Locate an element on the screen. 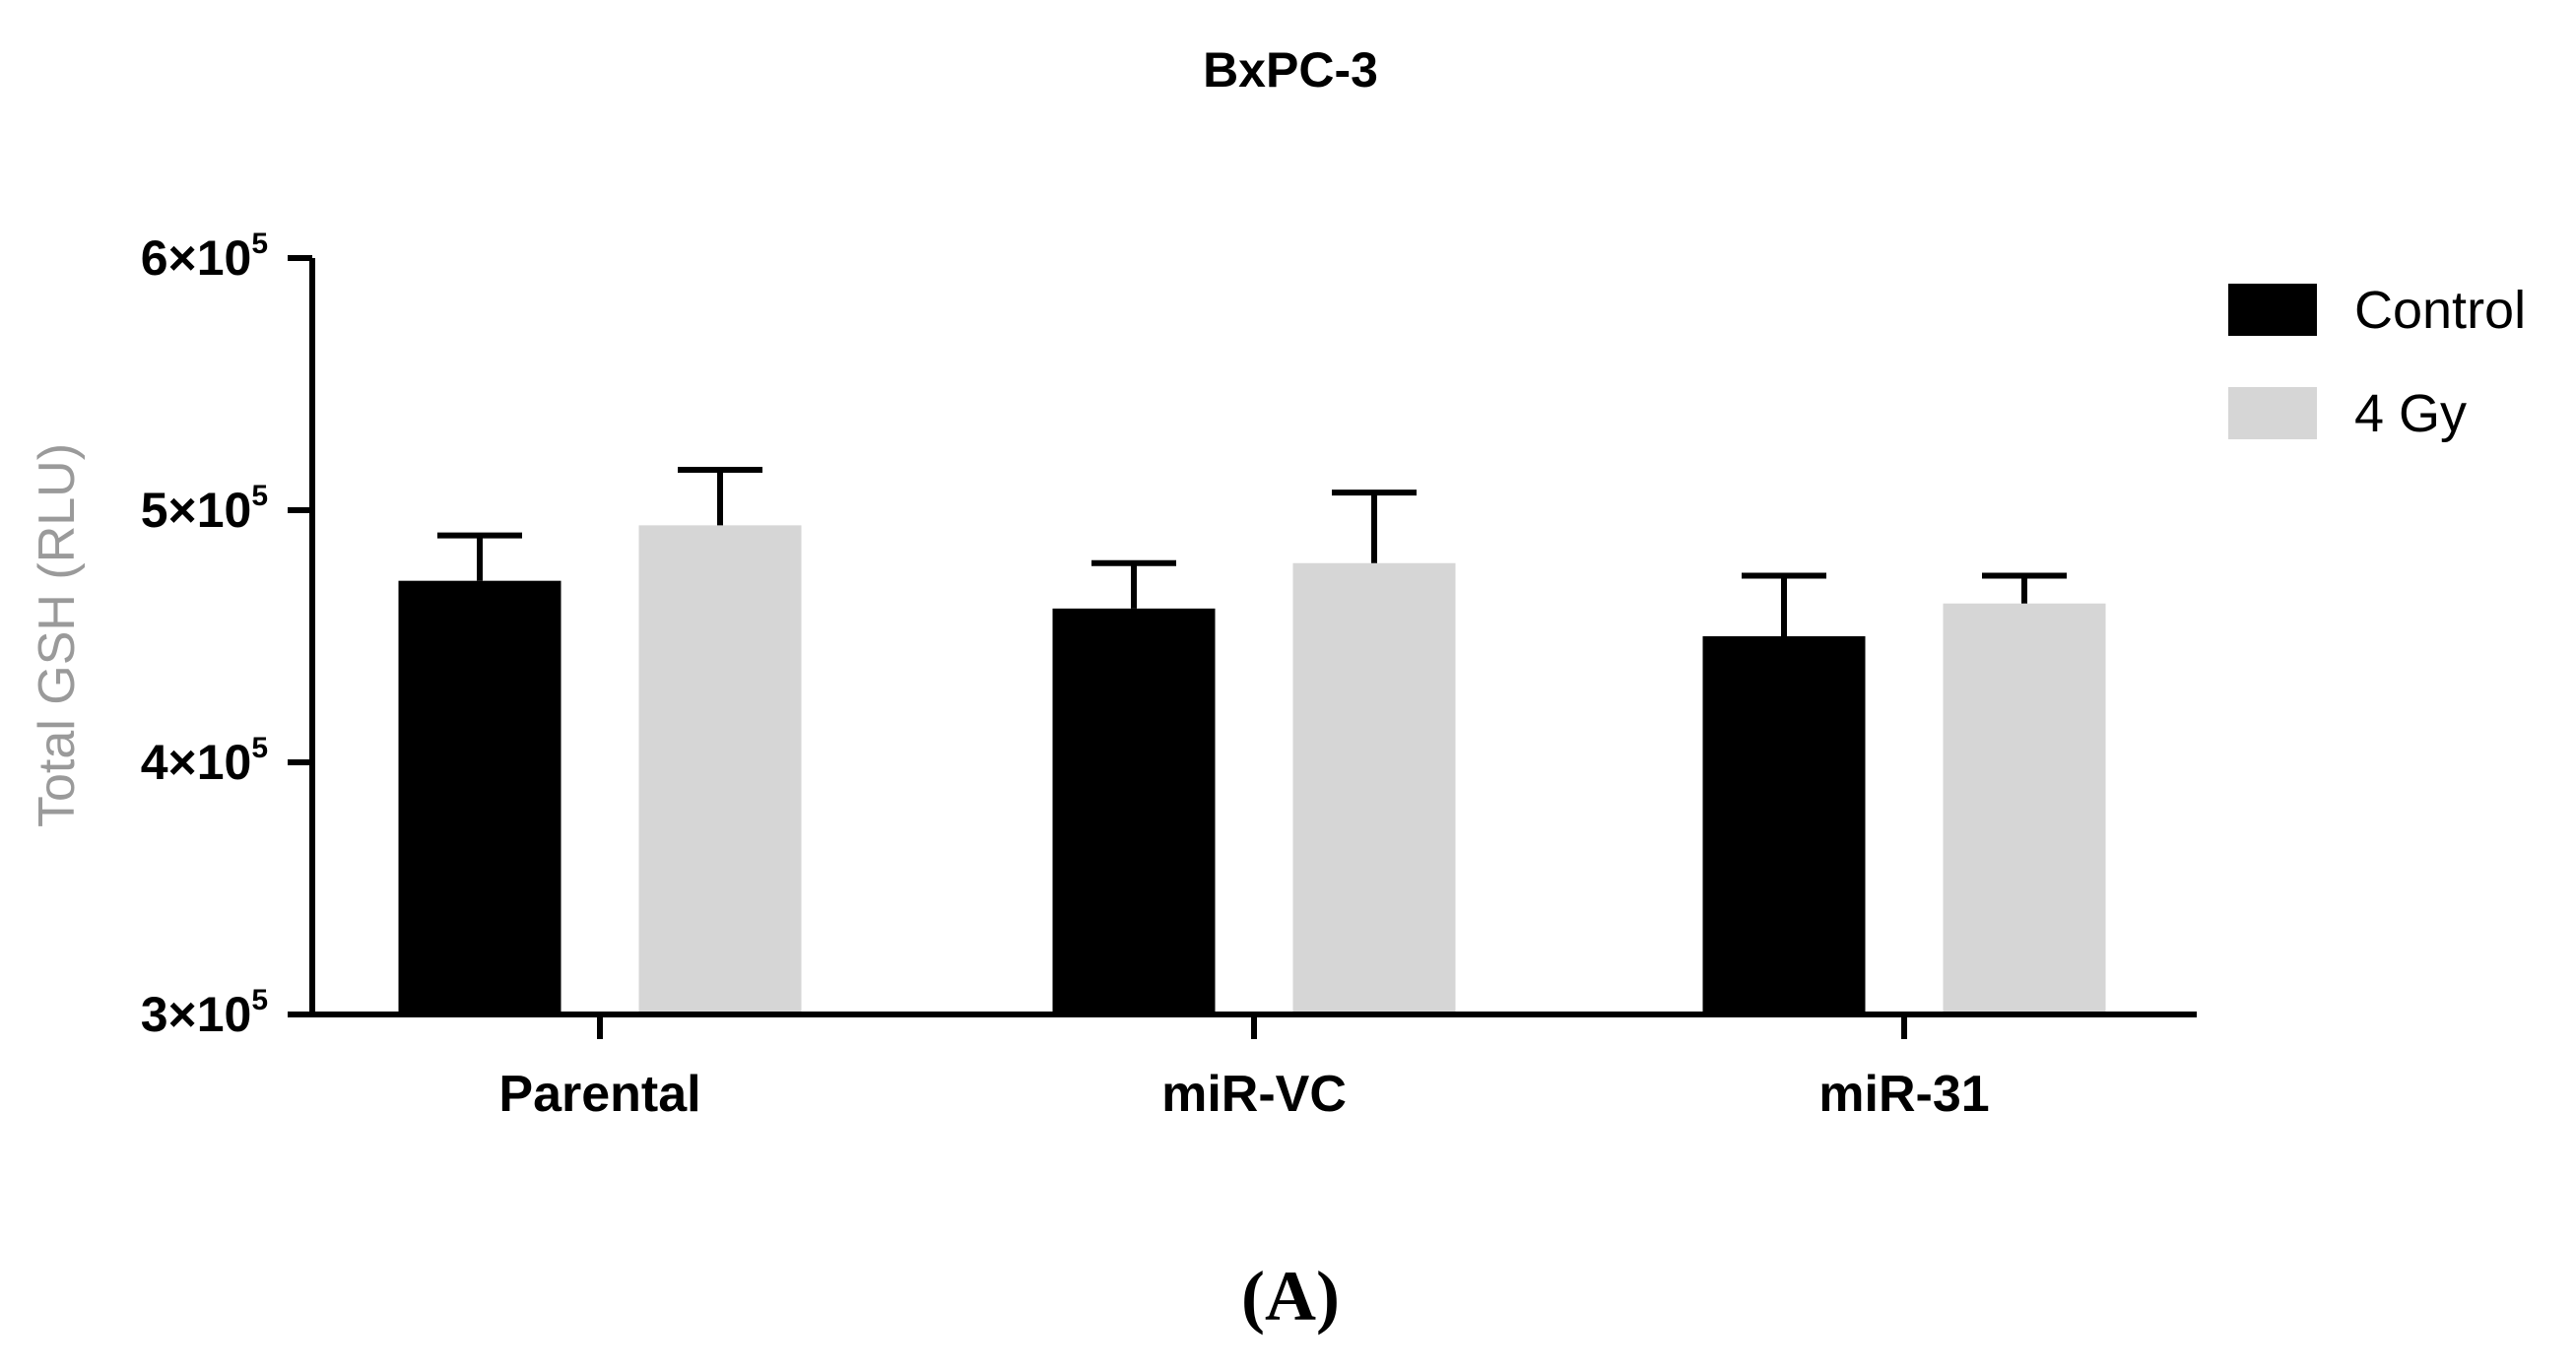 Image resolution: width=2576 pixels, height=1372 pixels. error-bar-4-gy-mir-vc is located at coordinates (1375, 527).